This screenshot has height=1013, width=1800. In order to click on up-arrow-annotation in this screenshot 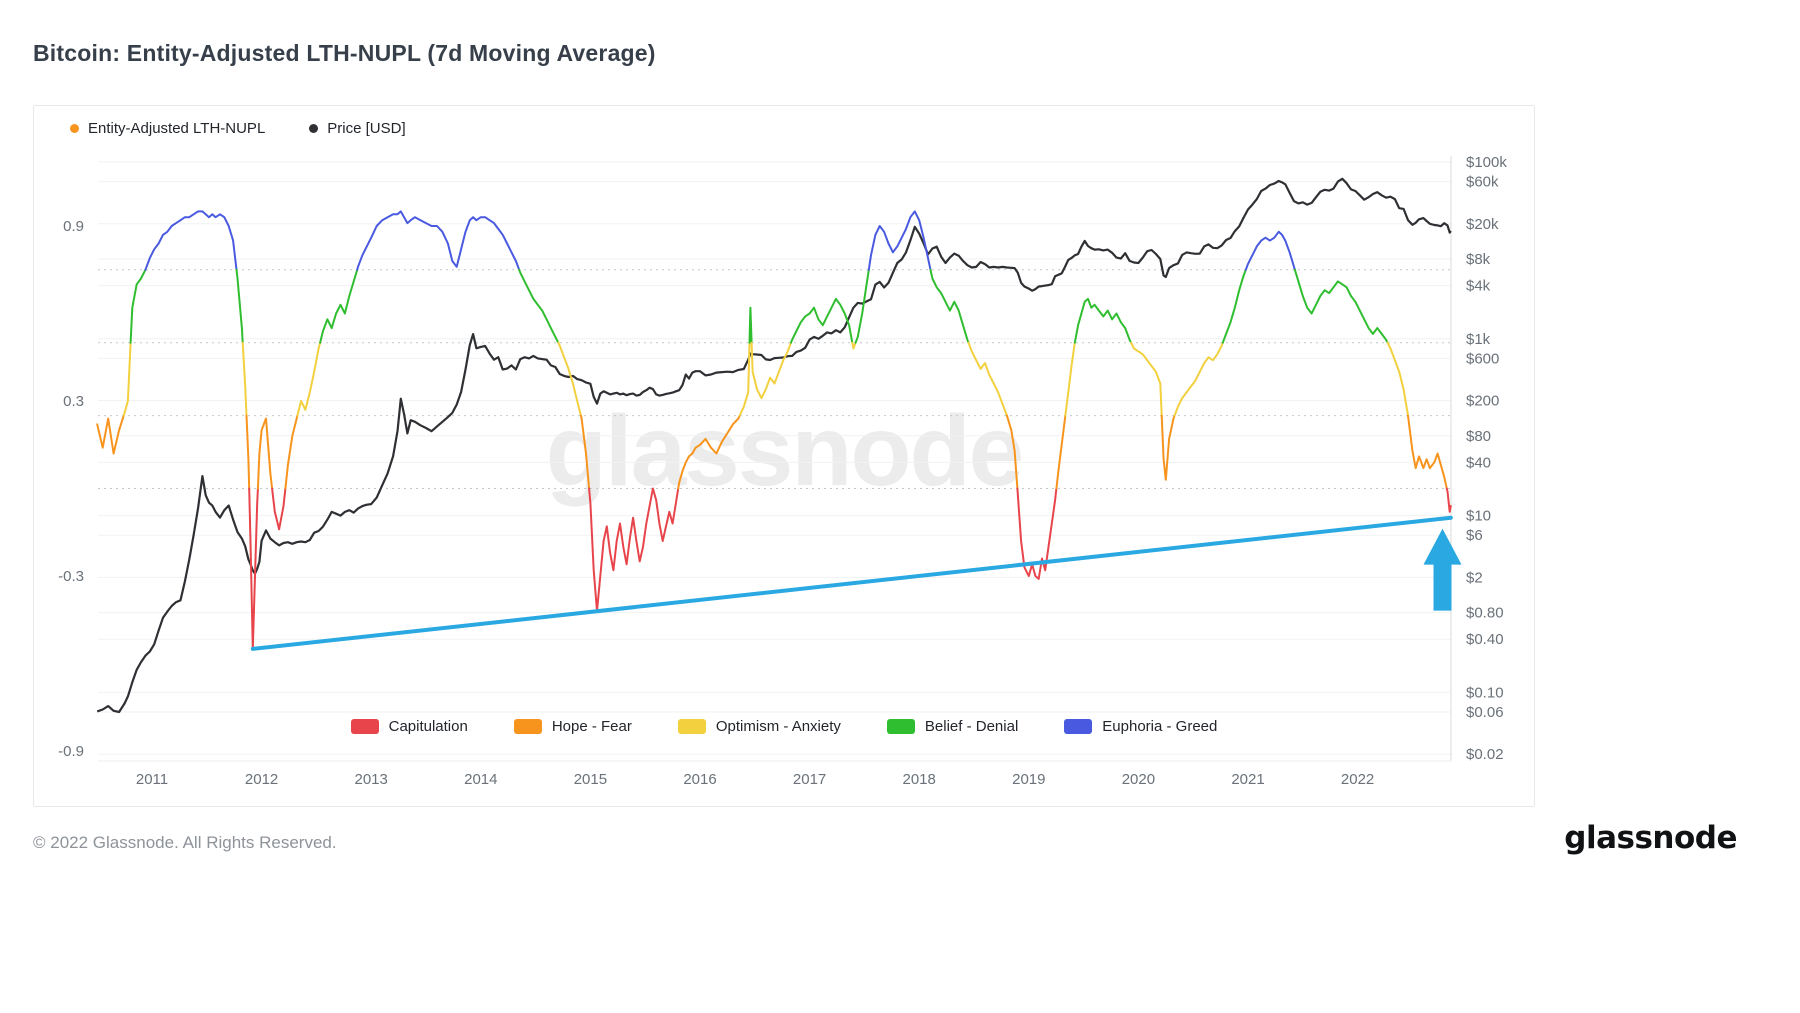, I will do `click(1442, 569)`.